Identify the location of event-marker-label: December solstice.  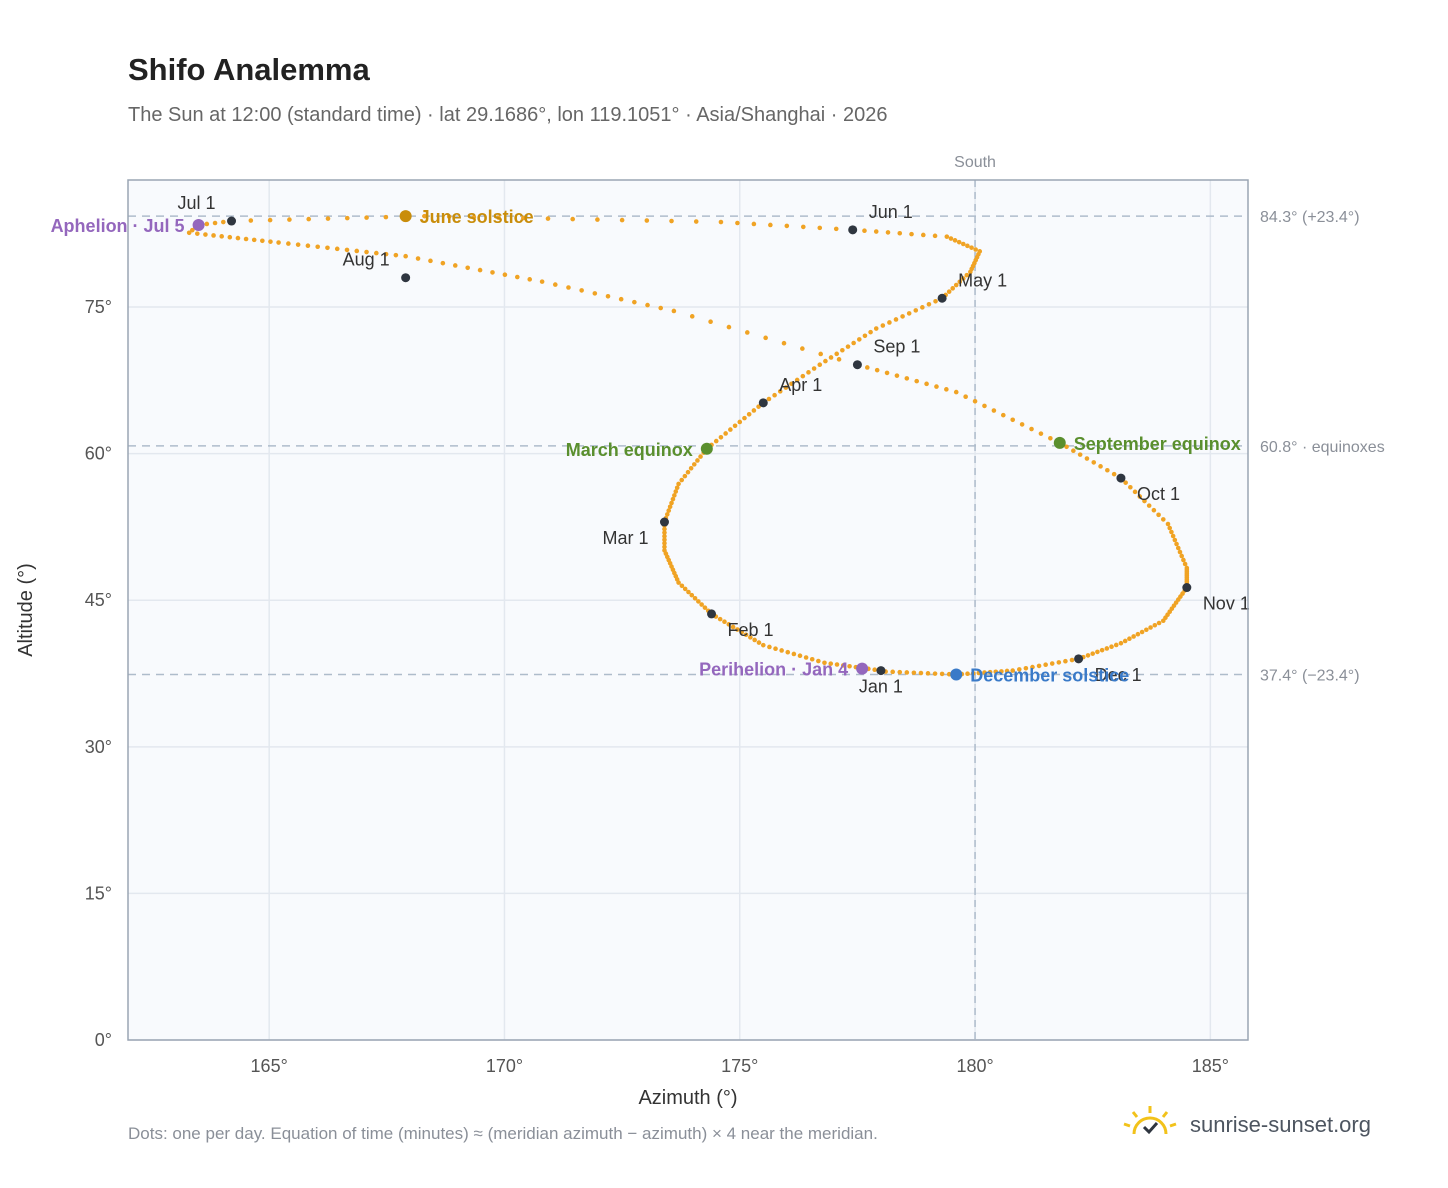
(1049, 676).